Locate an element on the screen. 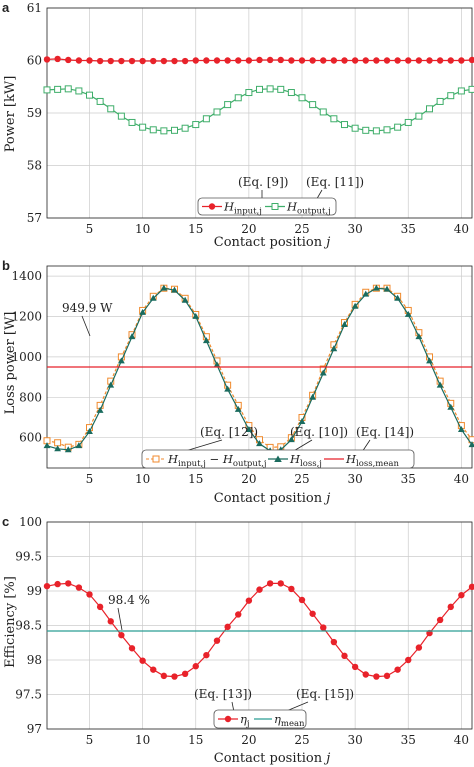 The width and height of the screenshot is (474, 767). legend-label-input: Hinput,j is located at coordinates (242, 208).